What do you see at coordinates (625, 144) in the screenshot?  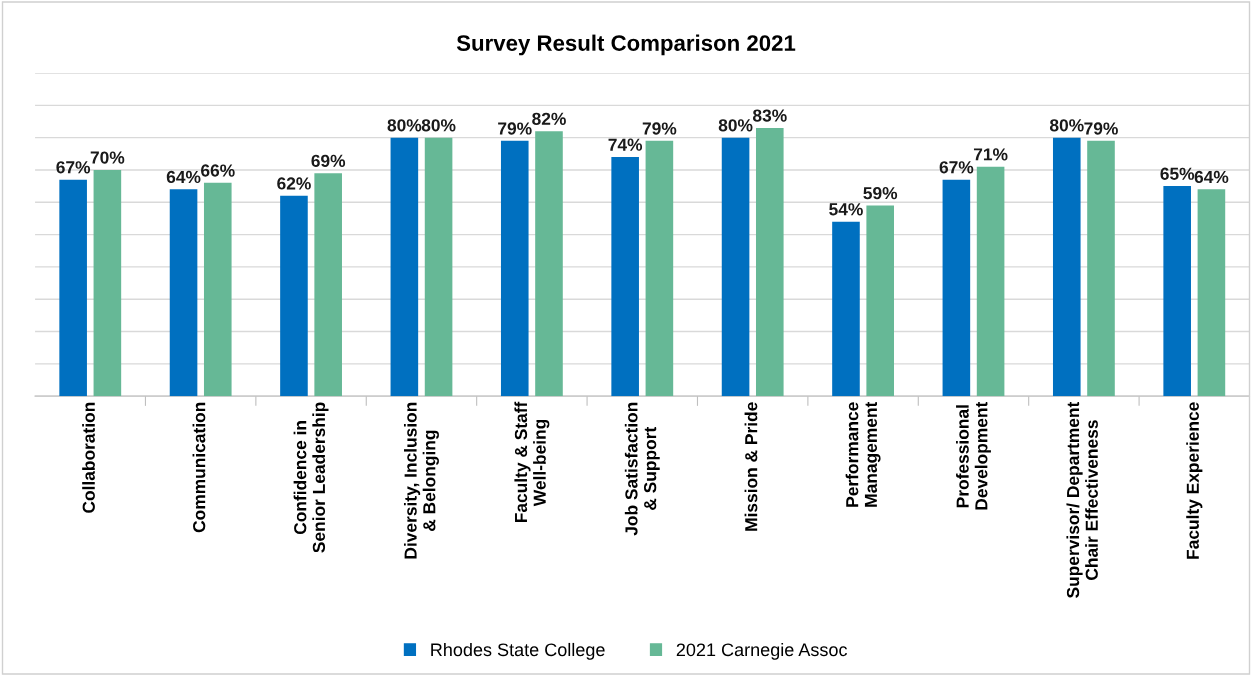 I see `data-label: 74%` at bounding box center [625, 144].